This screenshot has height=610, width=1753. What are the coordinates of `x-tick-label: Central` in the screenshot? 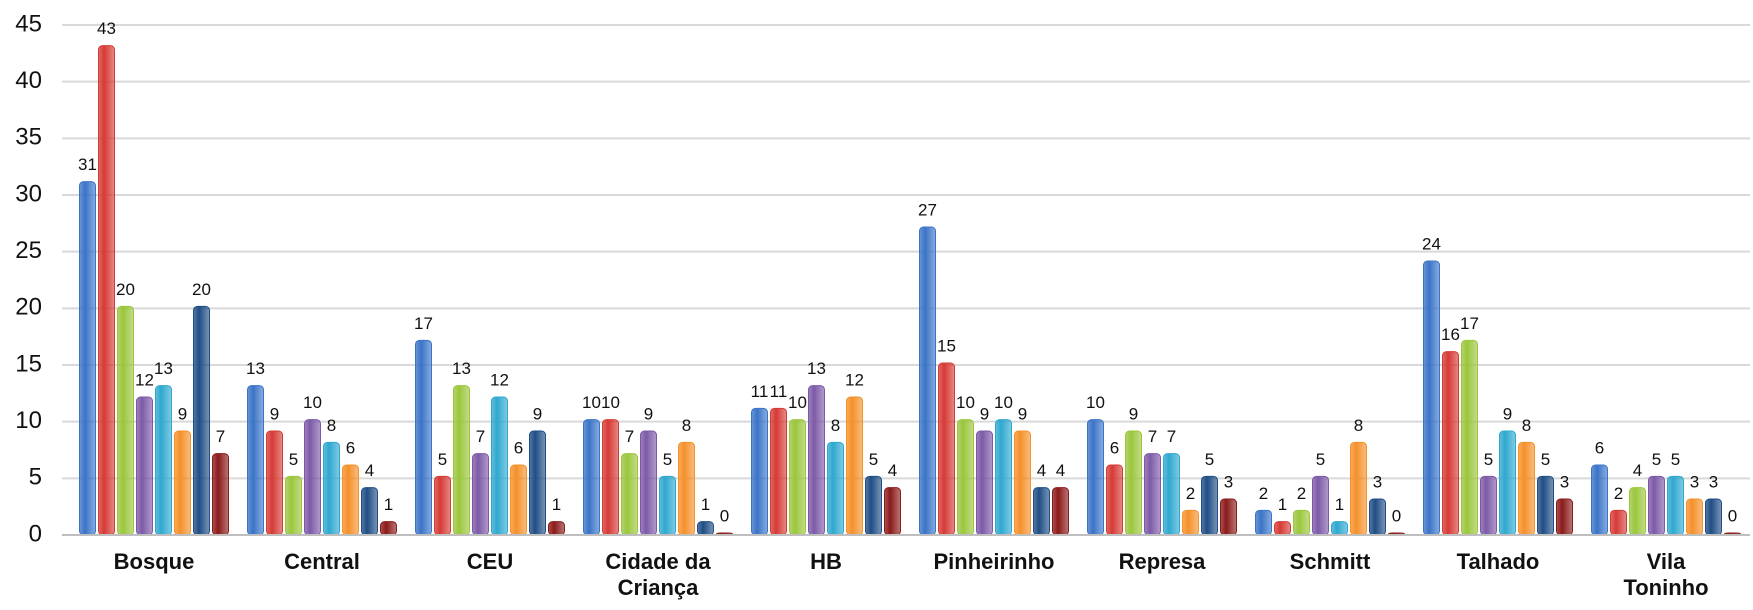 It's located at (322, 561).